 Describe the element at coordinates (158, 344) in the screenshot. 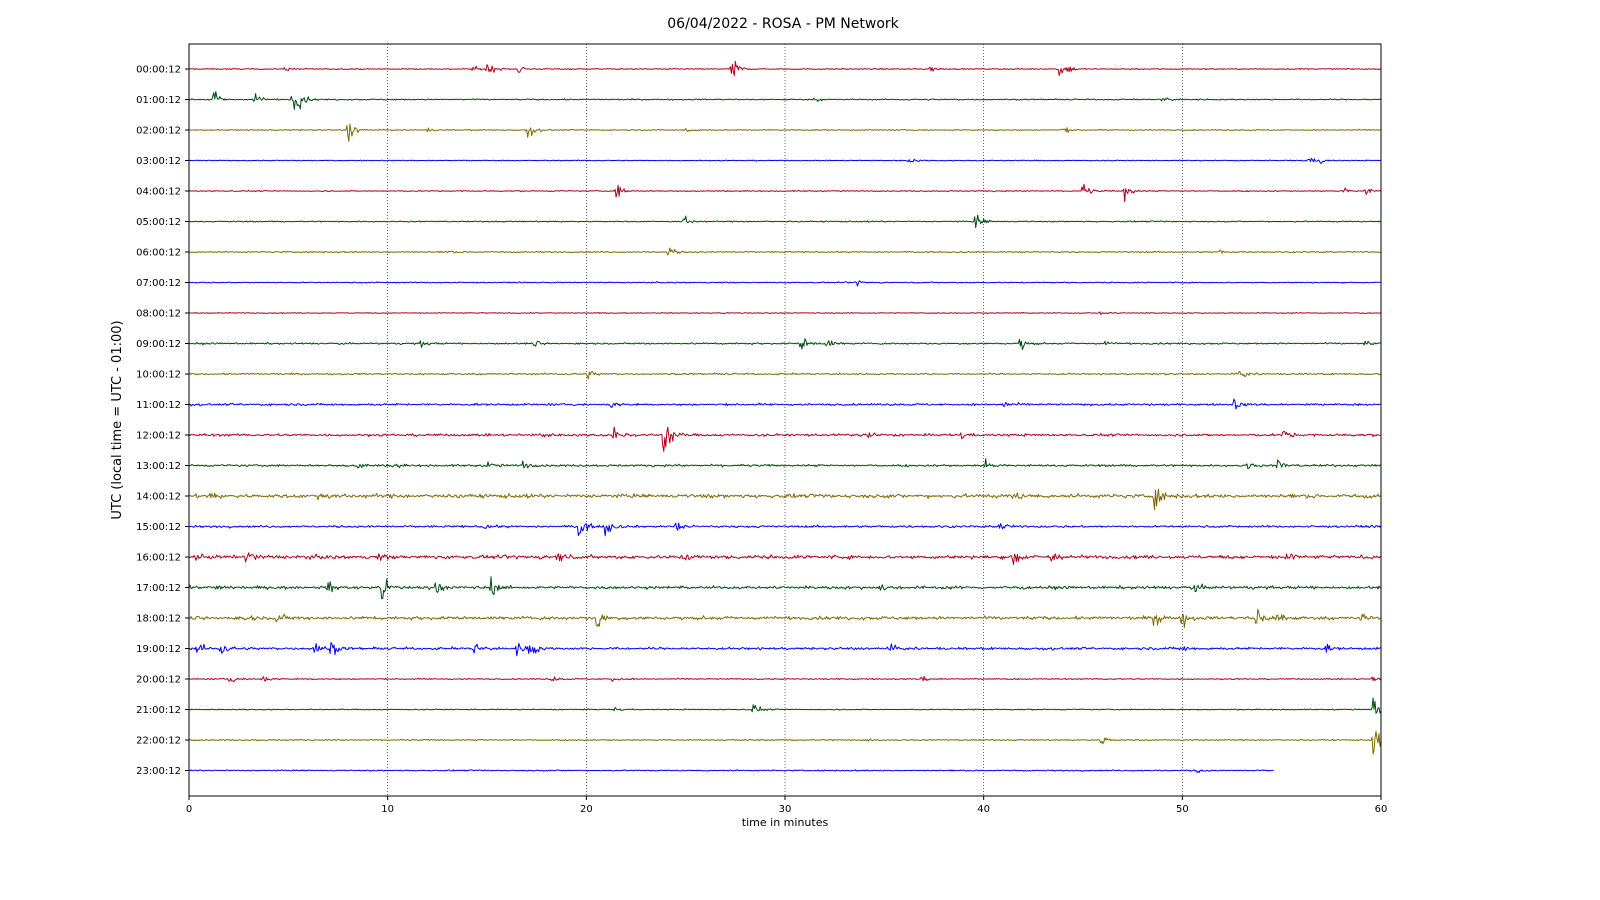

I see `y-tick-label-9: 09:00:12` at that location.